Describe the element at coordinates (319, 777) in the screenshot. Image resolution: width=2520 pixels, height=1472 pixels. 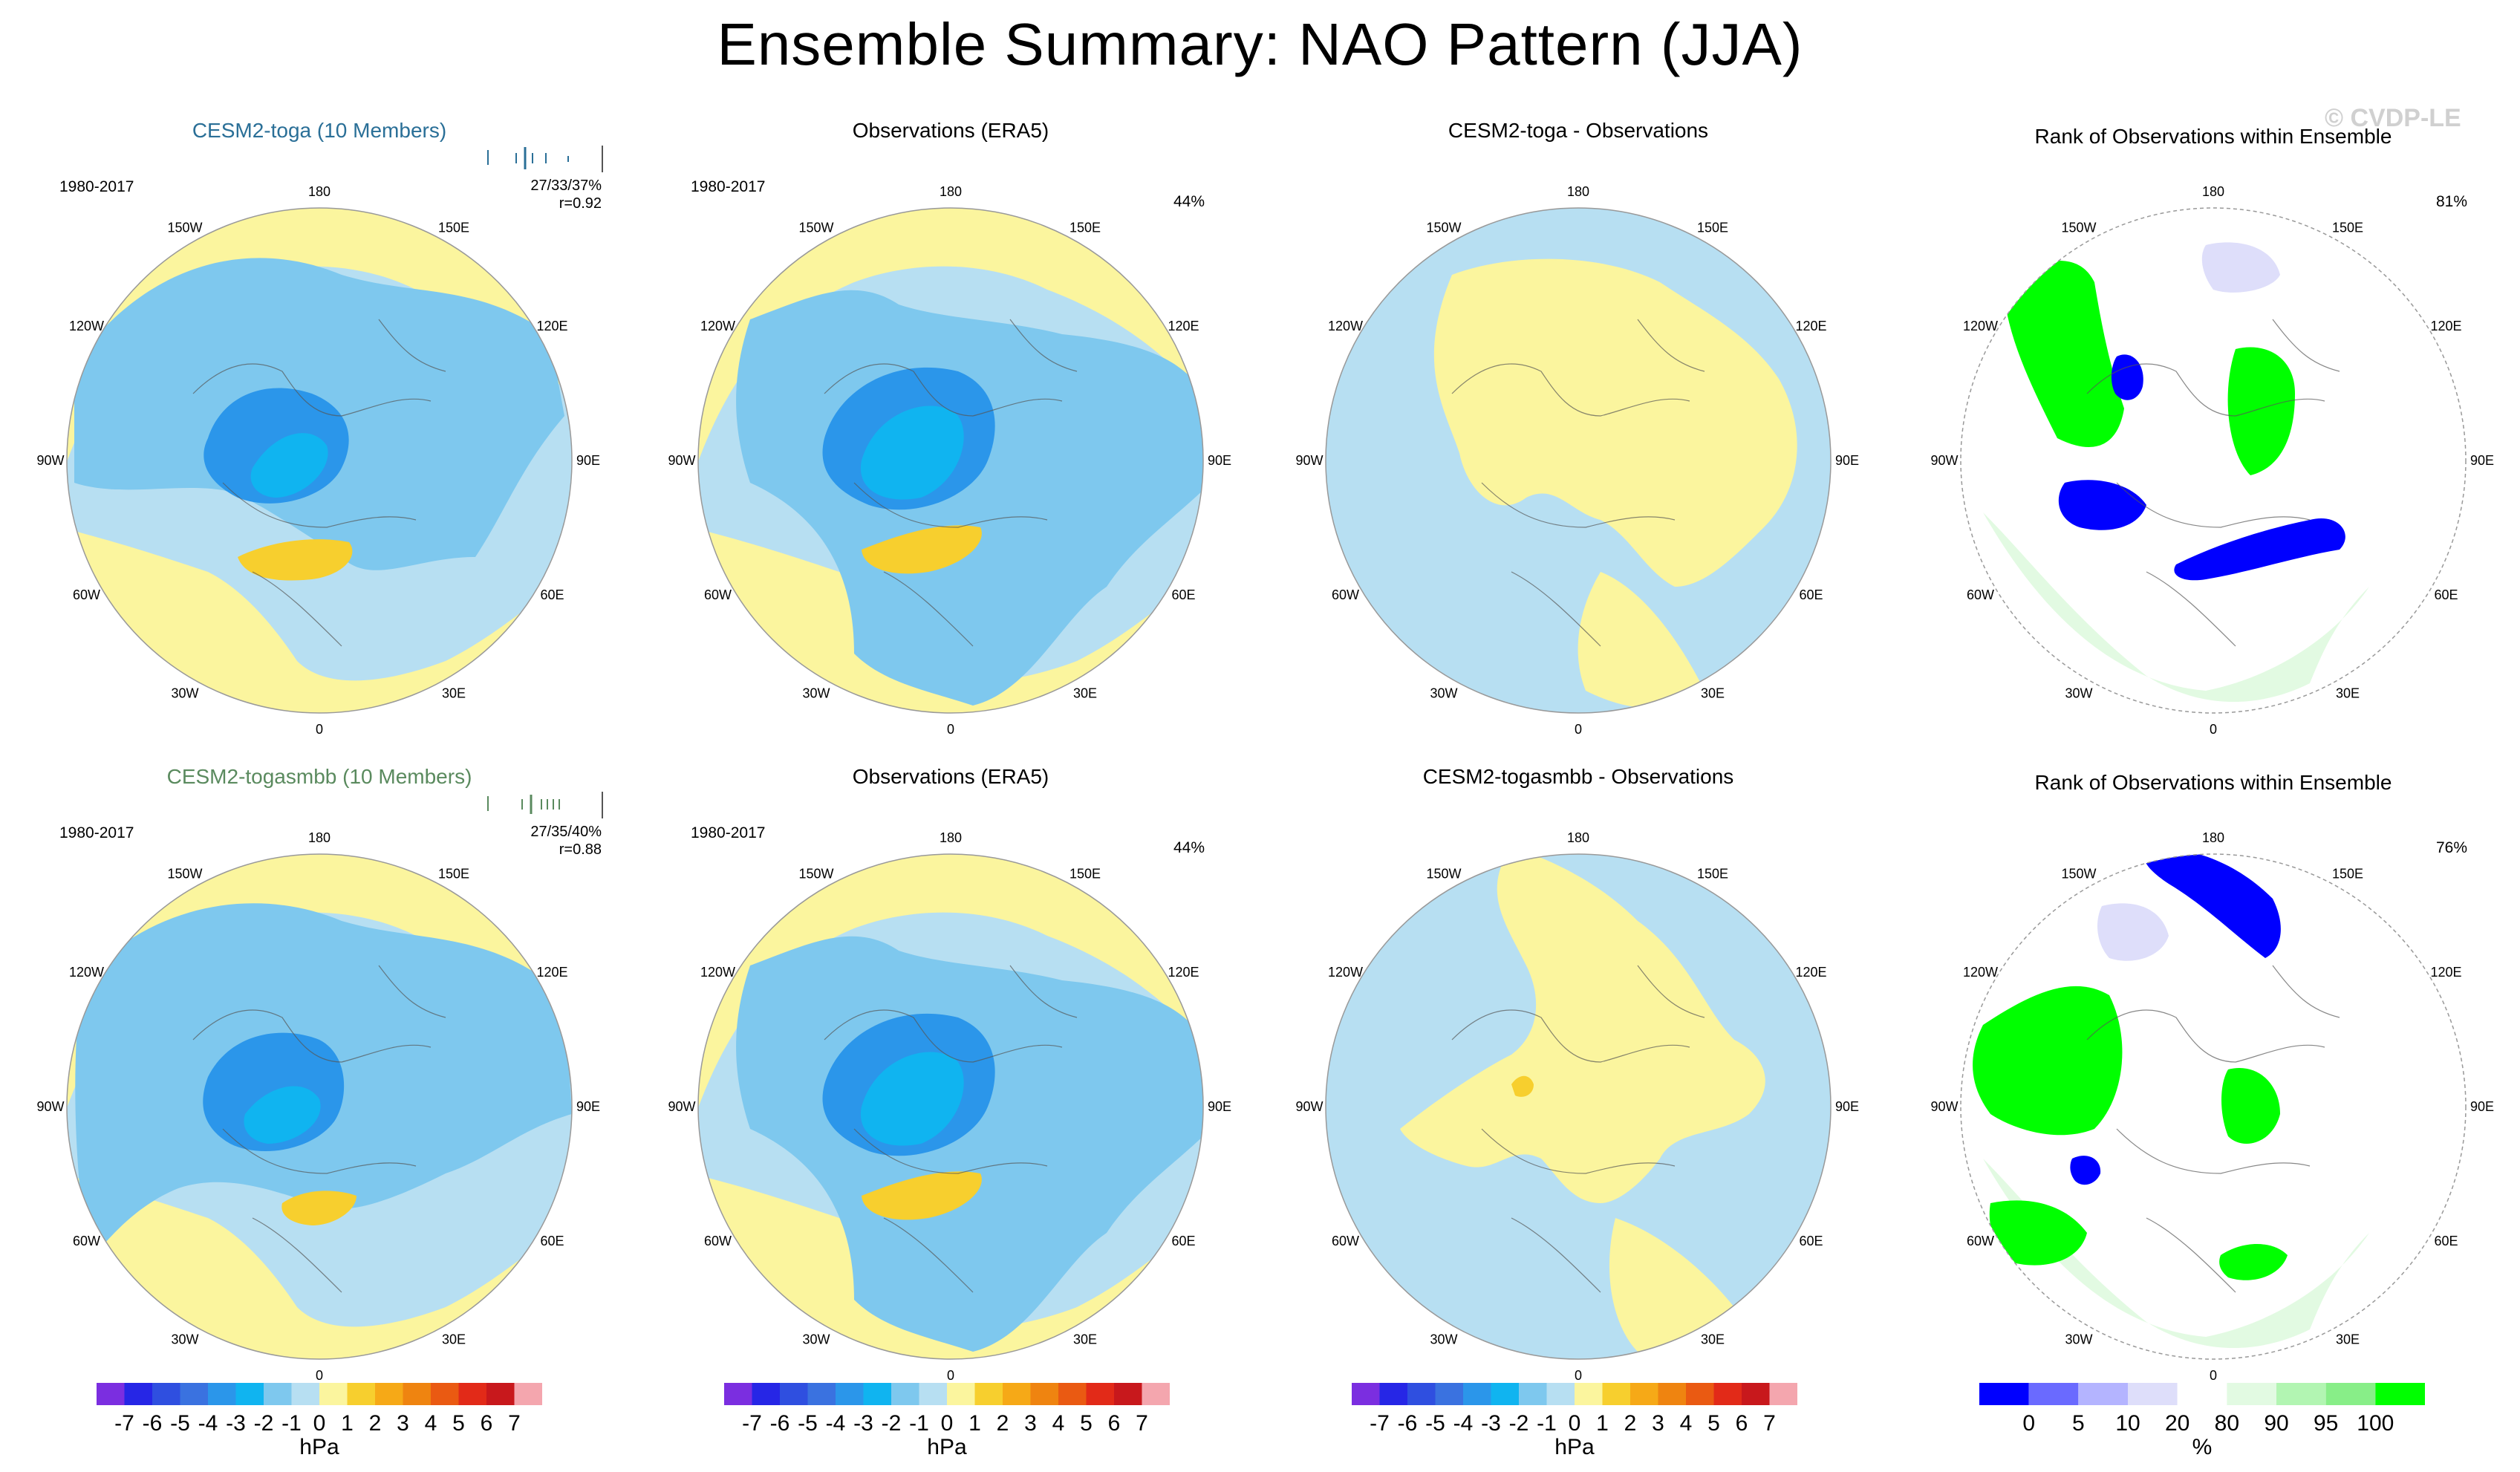
I see `panel-title: CESM2-togasmbb (10 Members)` at that location.